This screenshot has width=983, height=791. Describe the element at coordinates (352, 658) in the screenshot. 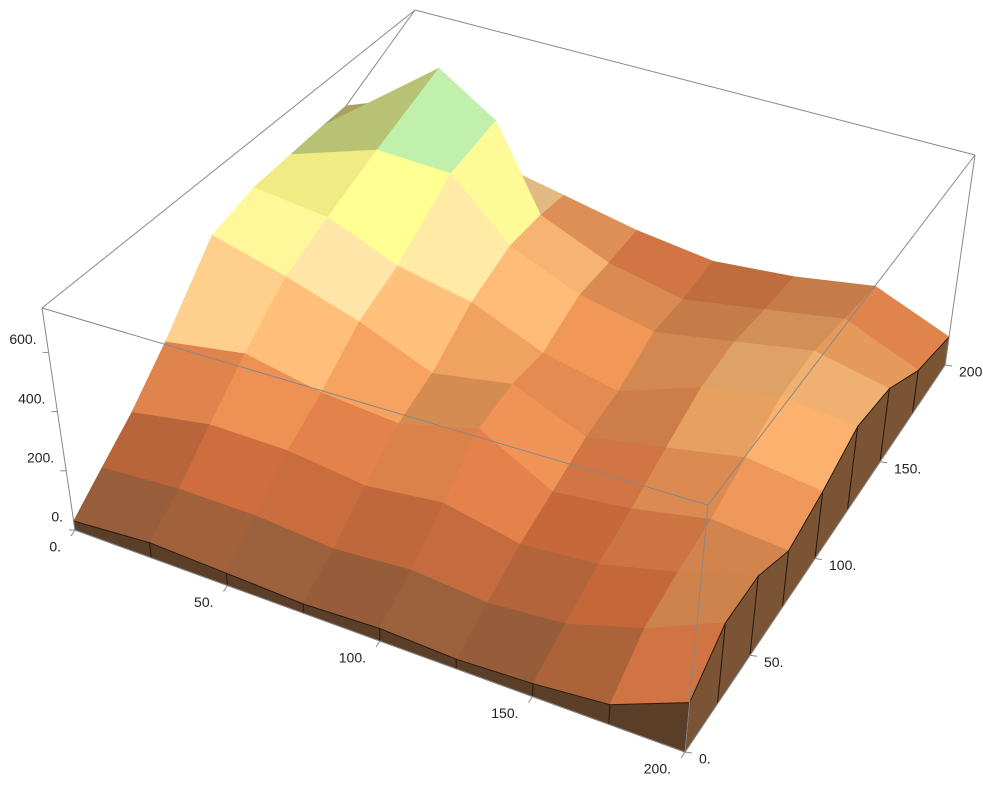

I see `x-tick-label: 100.` at that location.